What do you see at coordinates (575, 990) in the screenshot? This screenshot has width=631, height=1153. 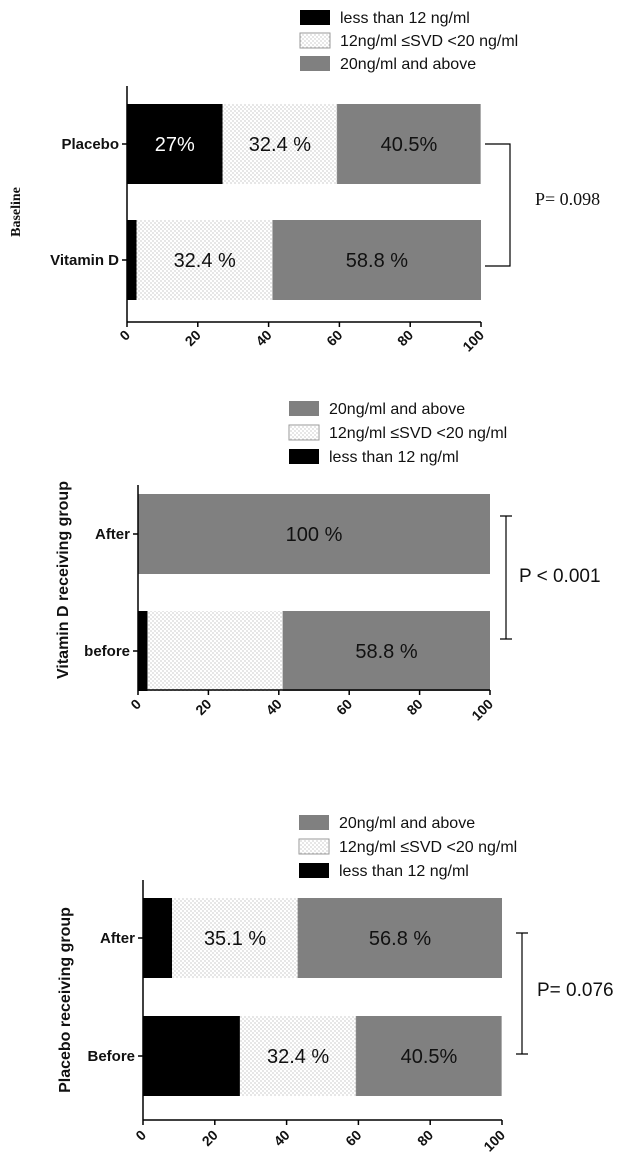 I see `p-value-label: P= 0.076` at bounding box center [575, 990].